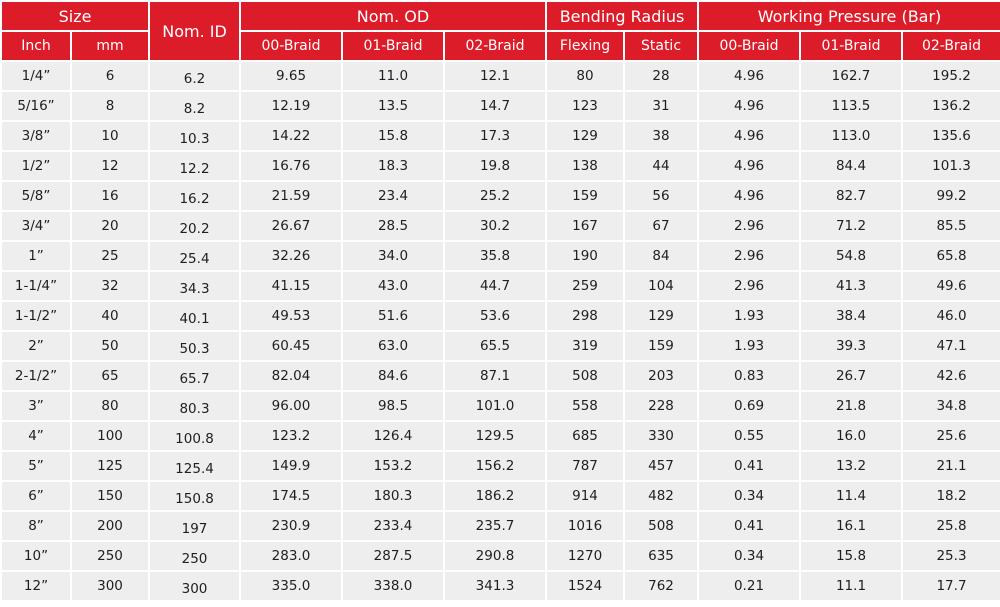 Image resolution: width=1000 pixels, height=607 pixels. I want to click on cell-flexing: 685, so click(585, 436).